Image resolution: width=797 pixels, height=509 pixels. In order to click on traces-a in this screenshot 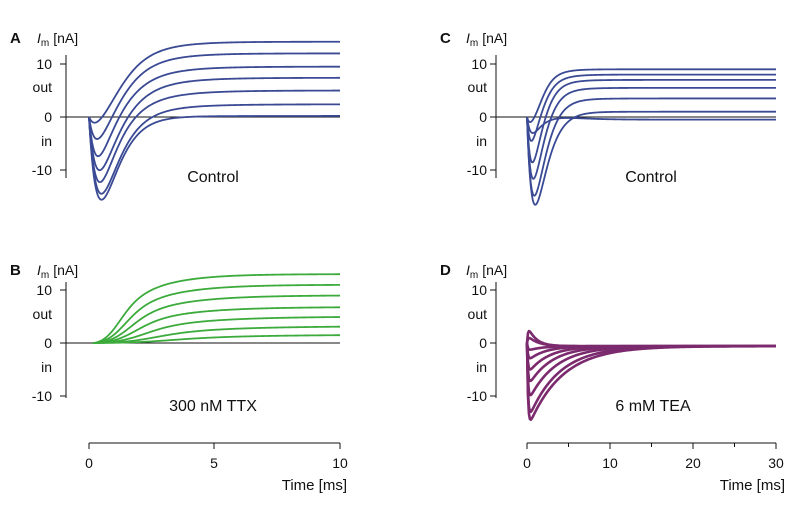, I will do `click(214, 120)`.